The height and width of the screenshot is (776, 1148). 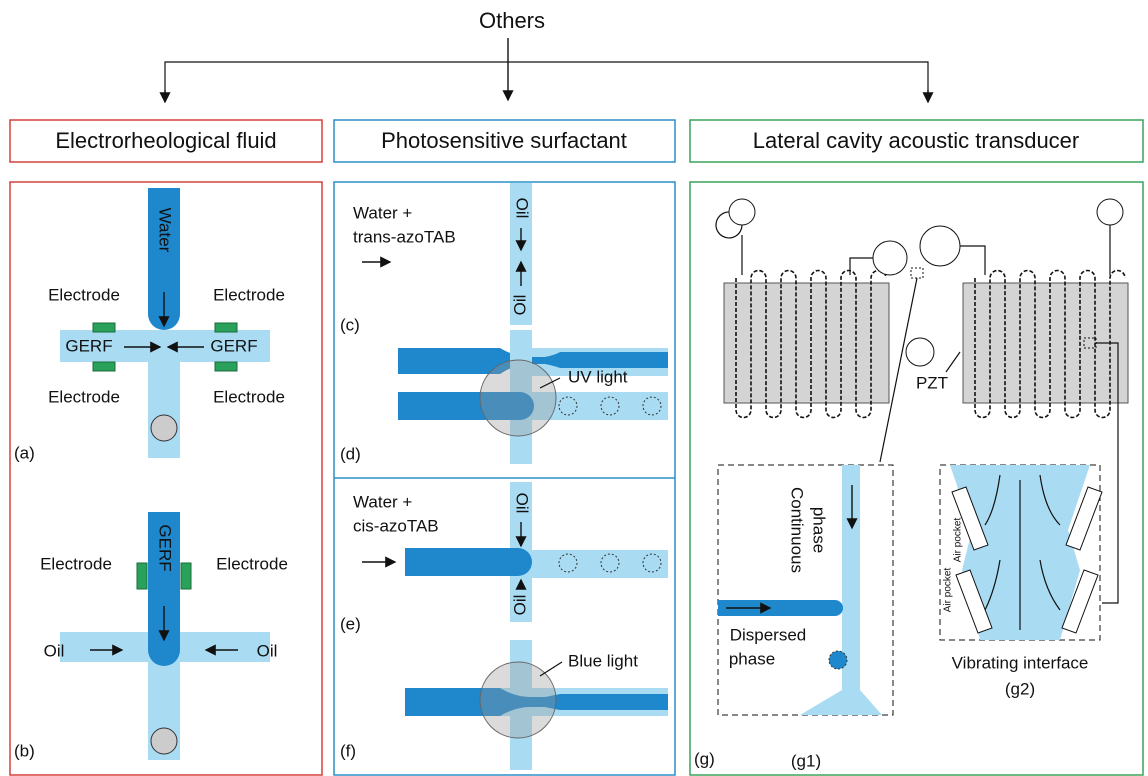 I want to click on serpentine, so click(x=930, y=344).